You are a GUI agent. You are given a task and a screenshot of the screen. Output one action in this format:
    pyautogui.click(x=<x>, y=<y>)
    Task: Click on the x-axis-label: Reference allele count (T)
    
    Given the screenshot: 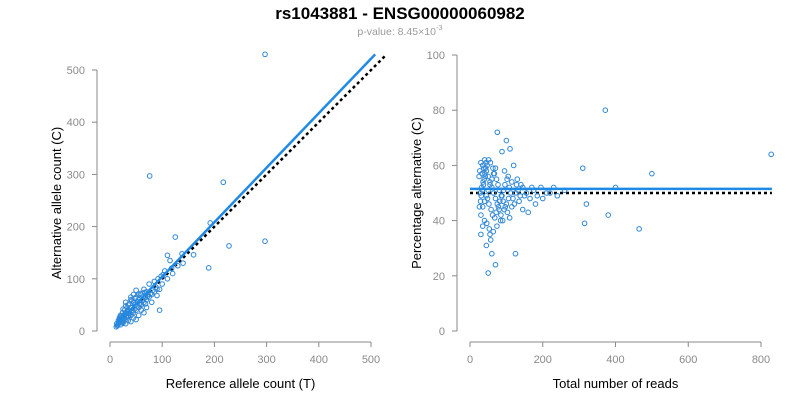 What is the action you would take?
    pyautogui.click(x=241, y=383)
    